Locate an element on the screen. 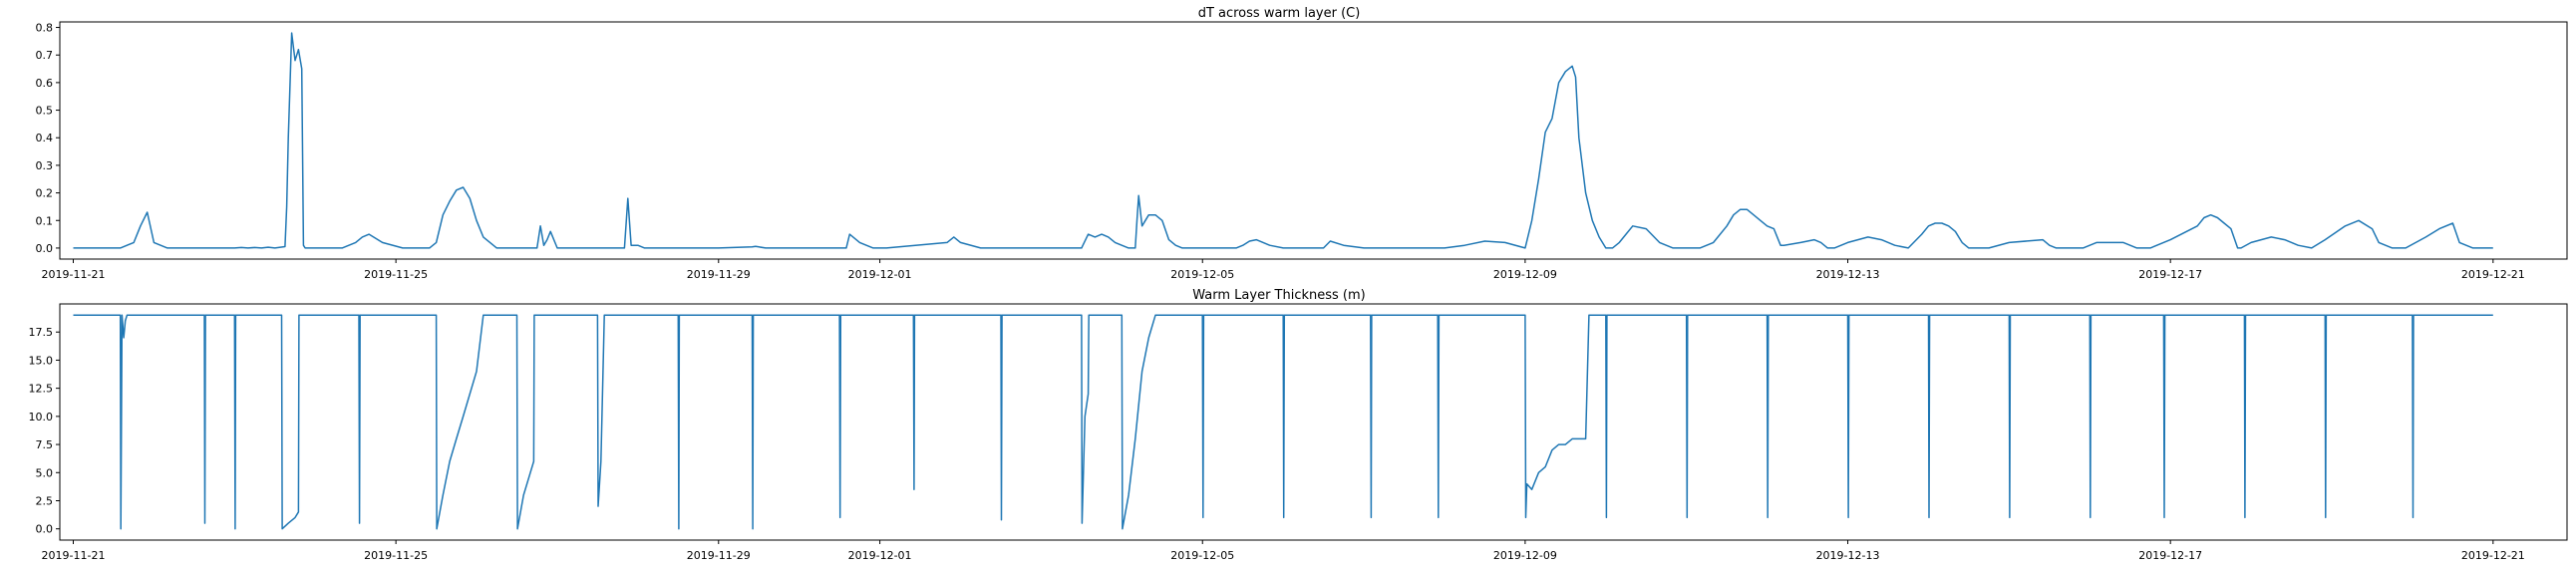 Image resolution: width=2576 pixels, height=566 pixels. y-tick-label: 15.0 is located at coordinates (41, 360).